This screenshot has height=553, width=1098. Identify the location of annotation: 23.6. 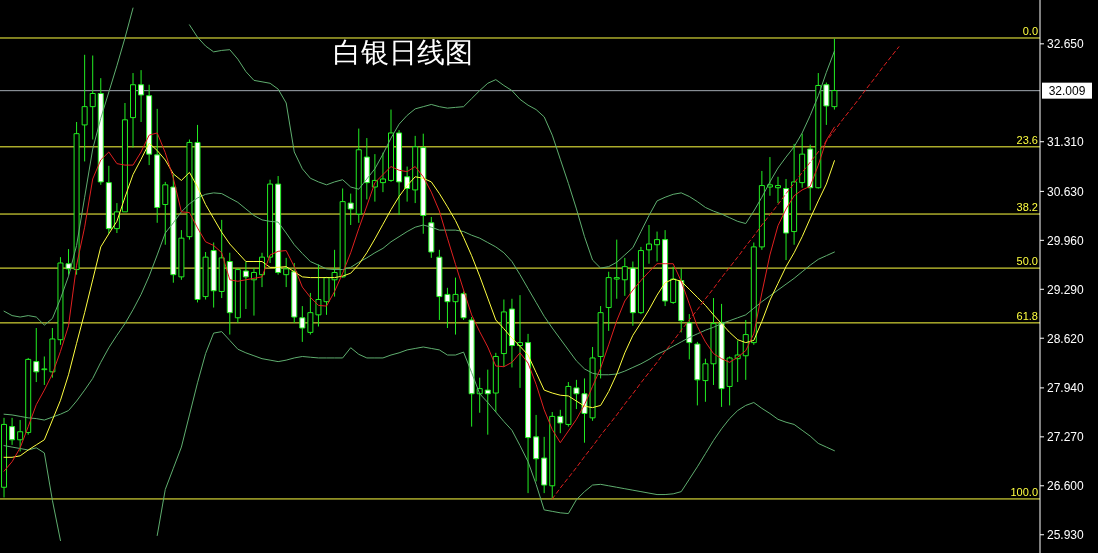
(1027, 139).